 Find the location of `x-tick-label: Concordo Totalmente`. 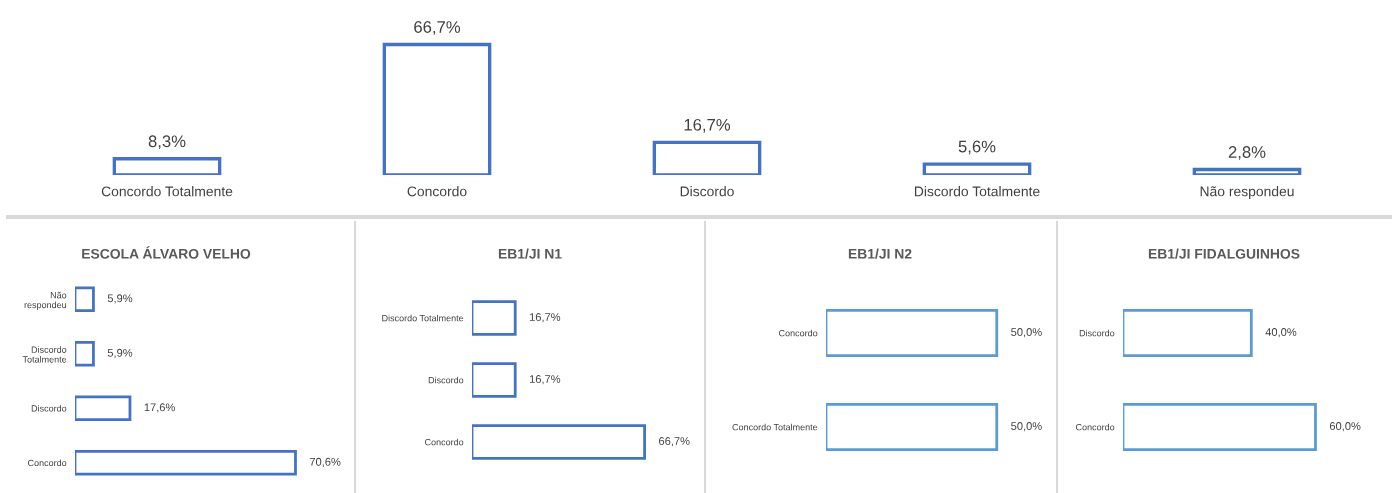

x-tick-label: Concordo Totalmente is located at coordinates (167, 191).